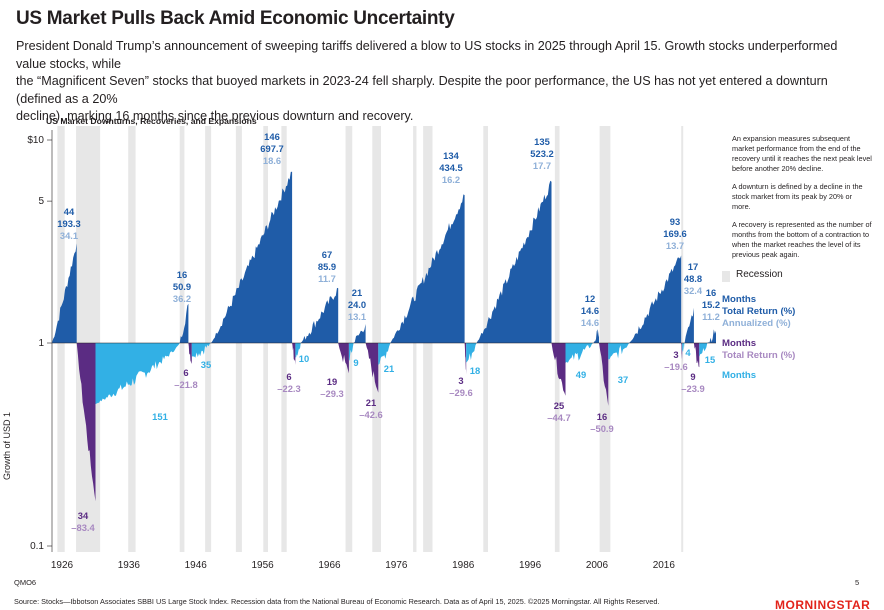 This screenshot has height=610, width=884. Describe the element at coordinates (41, 343) in the screenshot. I see `y-tick-label: 1` at that location.